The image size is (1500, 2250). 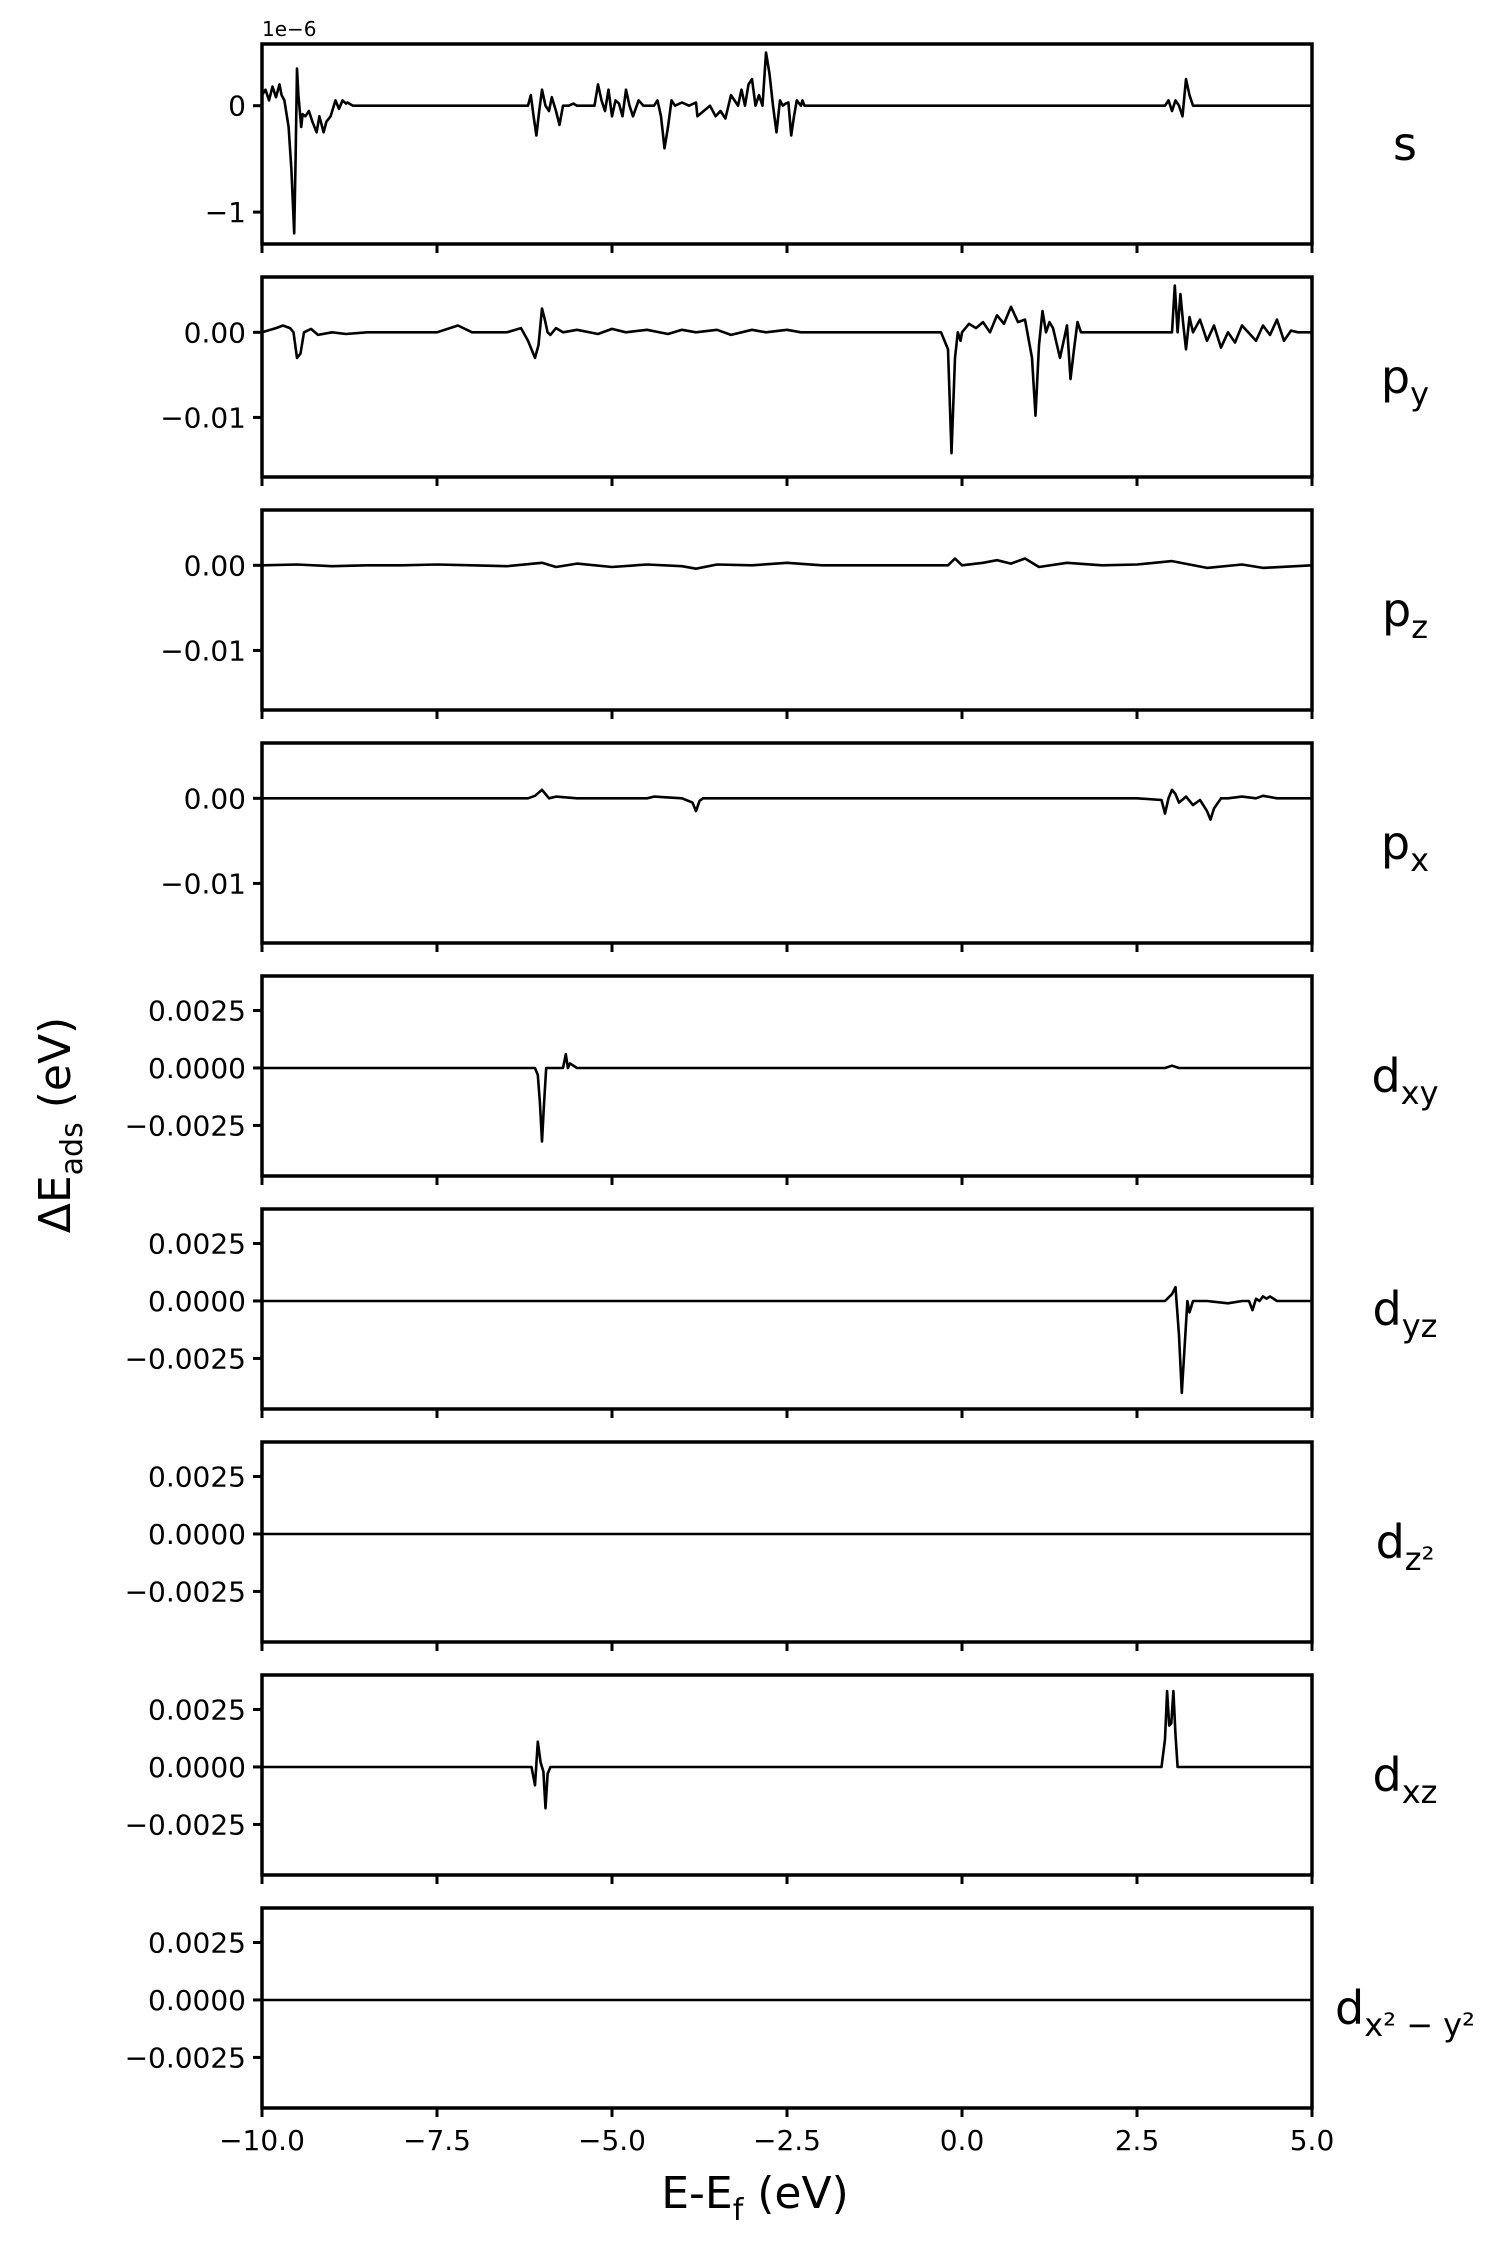 What do you see at coordinates (1420, 1093) in the screenshot?
I see `orbital-label-subscript-dxy: xy` at bounding box center [1420, 1093].